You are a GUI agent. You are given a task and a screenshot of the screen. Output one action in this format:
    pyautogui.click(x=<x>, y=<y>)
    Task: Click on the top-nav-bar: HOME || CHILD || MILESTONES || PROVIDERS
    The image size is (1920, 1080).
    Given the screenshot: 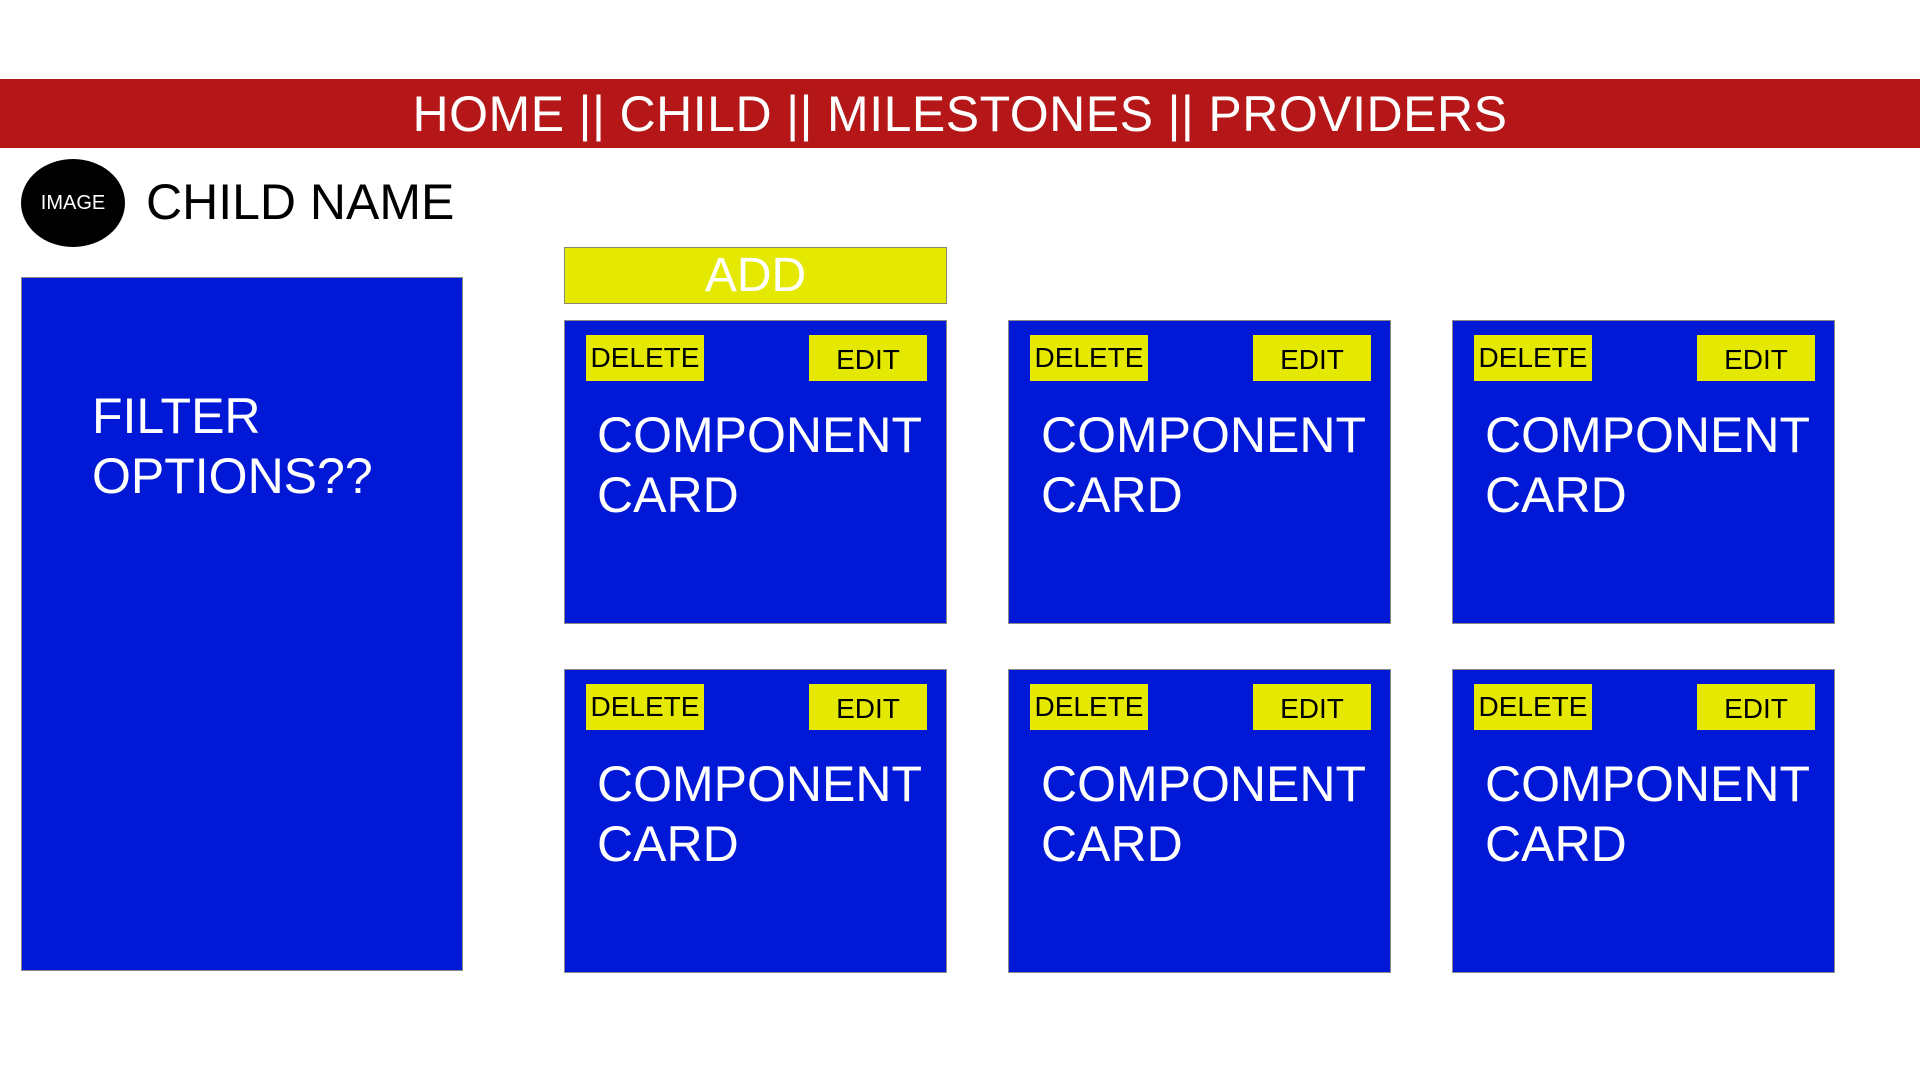 What is the action you would take?
    pyautogui.click(x=960, y=113)
    